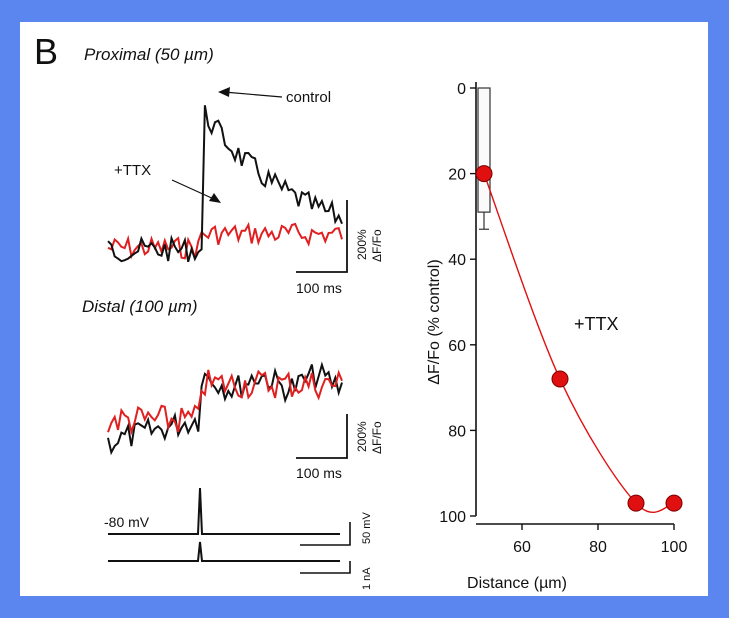 The image size is (729, 618). What do you see at coordinates (132, 170) in the screenshot?
I see `ttx-trace-label: +TTX` at bounding box center [132, 170].